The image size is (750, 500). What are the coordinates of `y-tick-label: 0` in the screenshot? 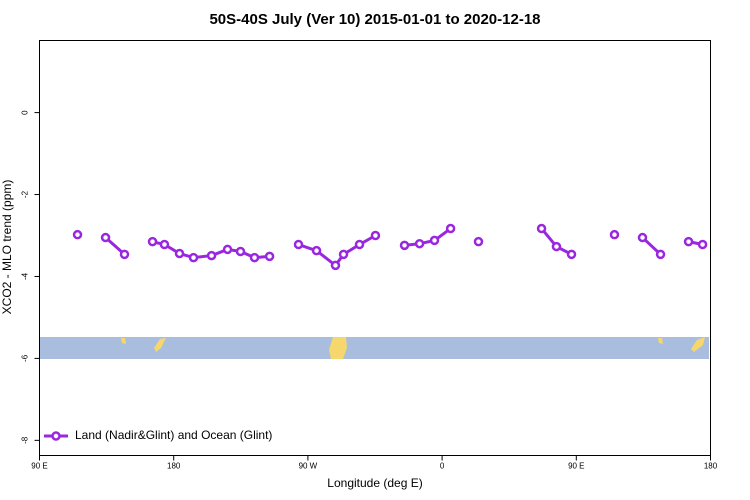 It's located at (25, 112).